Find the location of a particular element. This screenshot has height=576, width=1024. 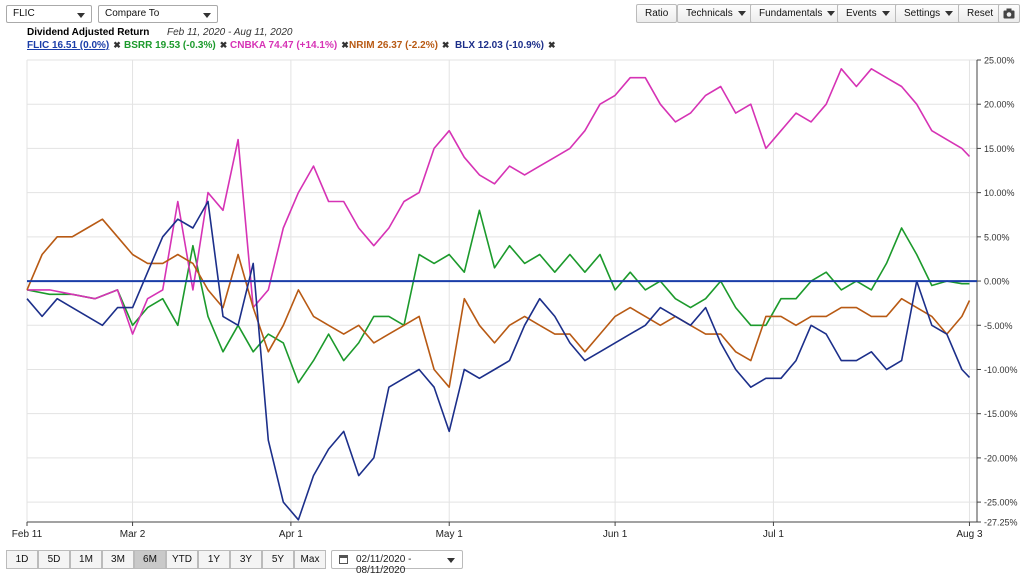

settings-label: Settings is located at coordinates (922, 13).